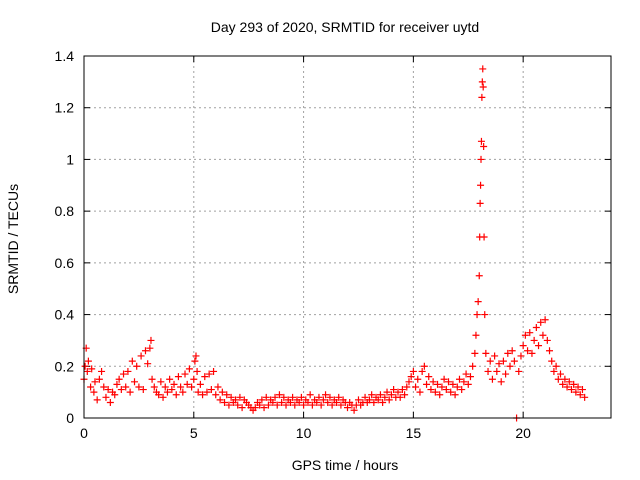  What do you see at coordinates (65, 211) in the screenshot?
I see `y-tick-label: 0.8` at bounding box center [65, 211].